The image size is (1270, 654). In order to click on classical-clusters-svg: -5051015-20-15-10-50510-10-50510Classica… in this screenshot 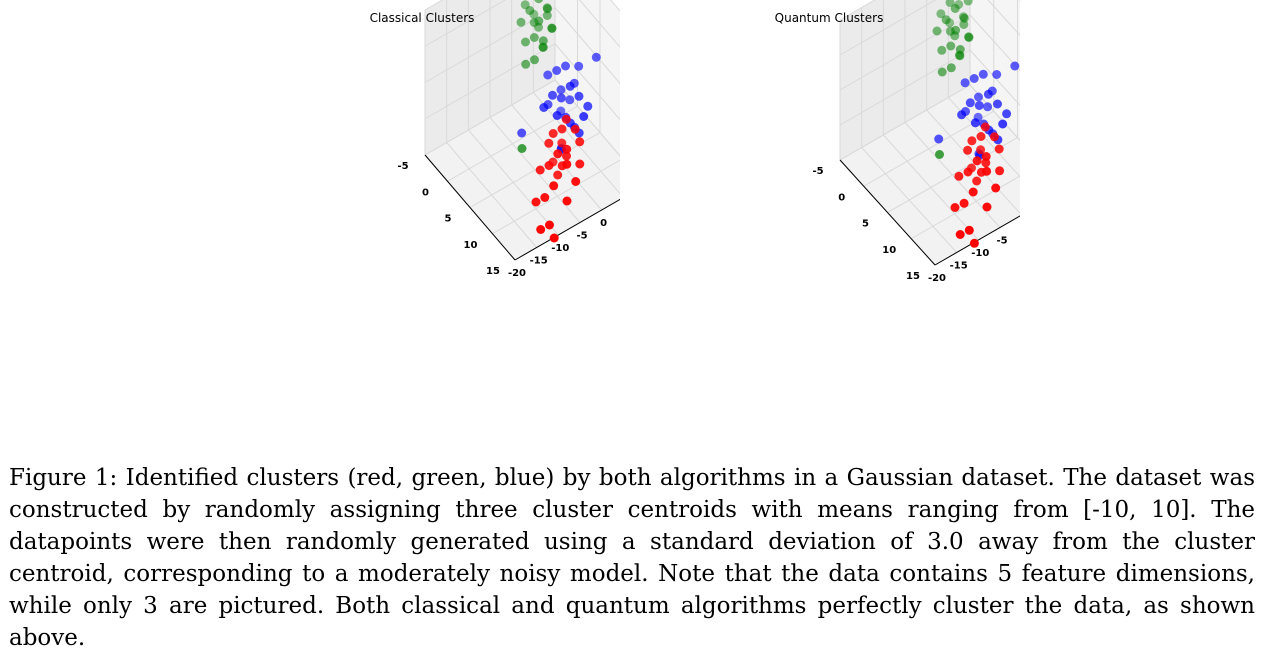, I will do `click(495, 139)`.